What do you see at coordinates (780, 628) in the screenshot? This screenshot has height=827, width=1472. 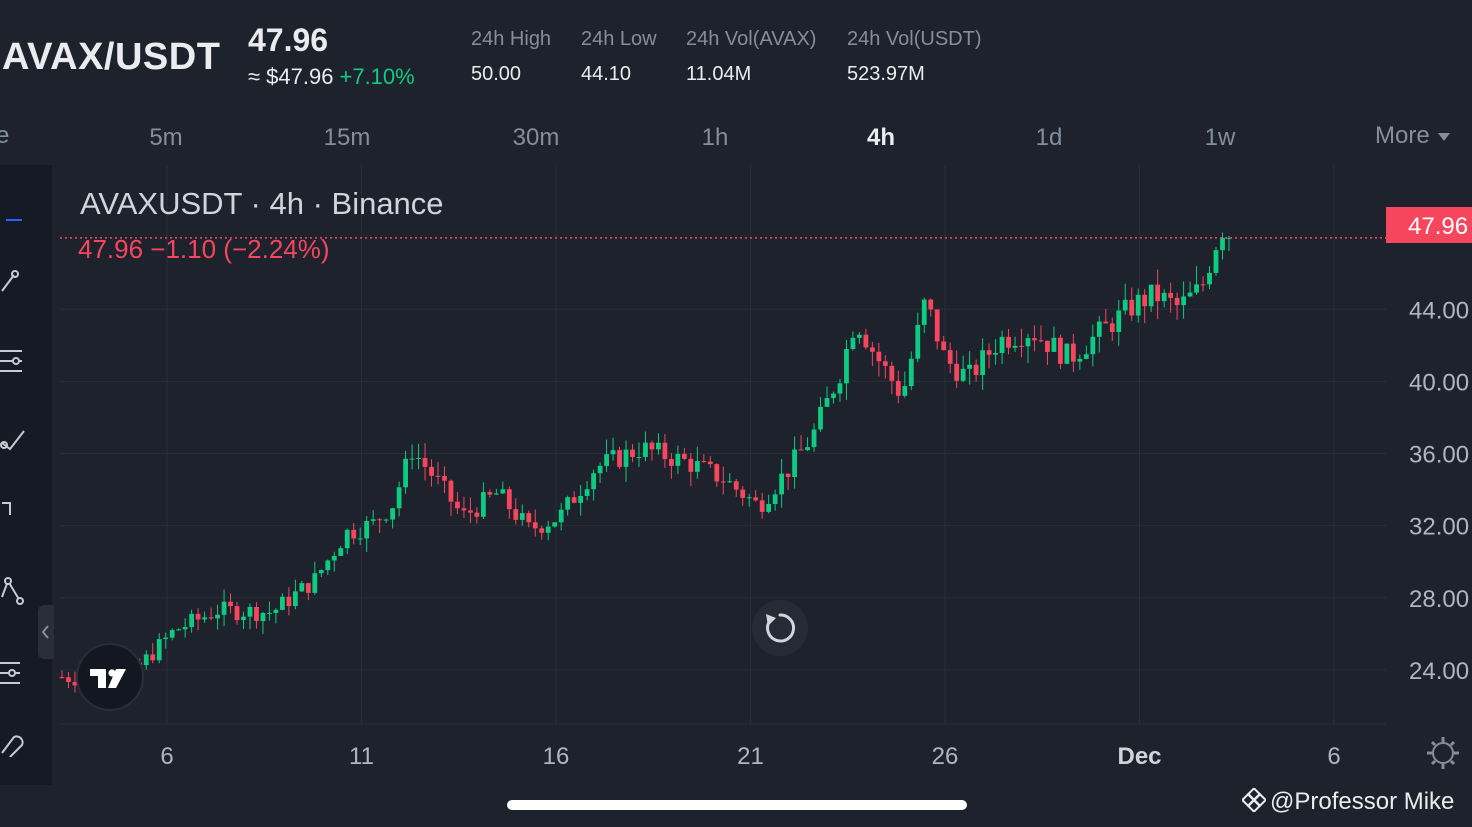 I see `reset-chart-button` at bounding box center [780, 628].